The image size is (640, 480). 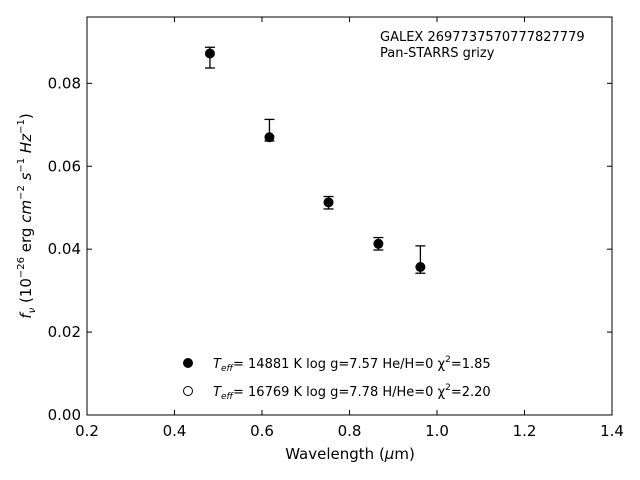 What do you see at coordinates (350, 431) in the screenshot?
I see `x-tick-label: 0.8` at bounding box center [350, 431].